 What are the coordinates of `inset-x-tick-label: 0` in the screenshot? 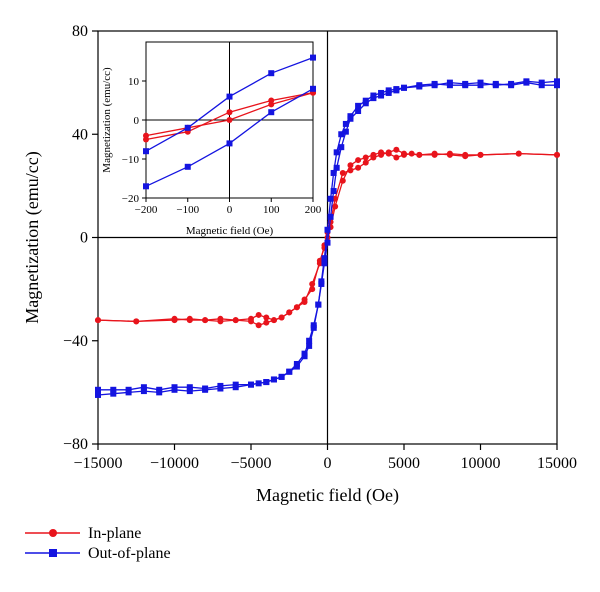 It's located at (230, 210).